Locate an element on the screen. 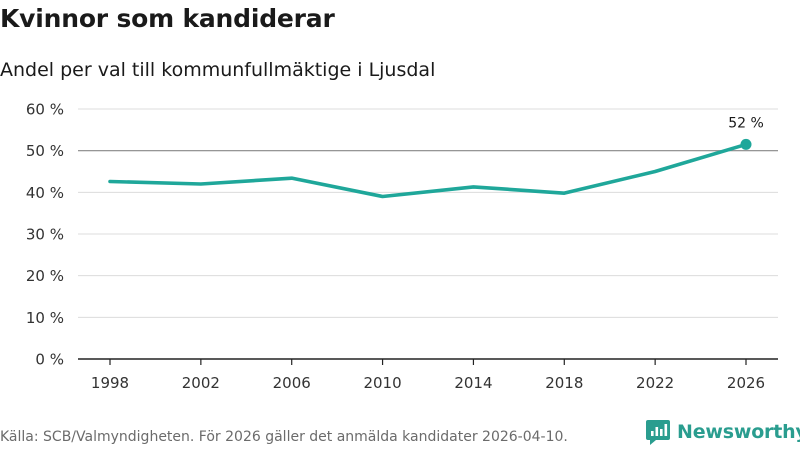  last-point-marker is located at coordinates (746, 144).